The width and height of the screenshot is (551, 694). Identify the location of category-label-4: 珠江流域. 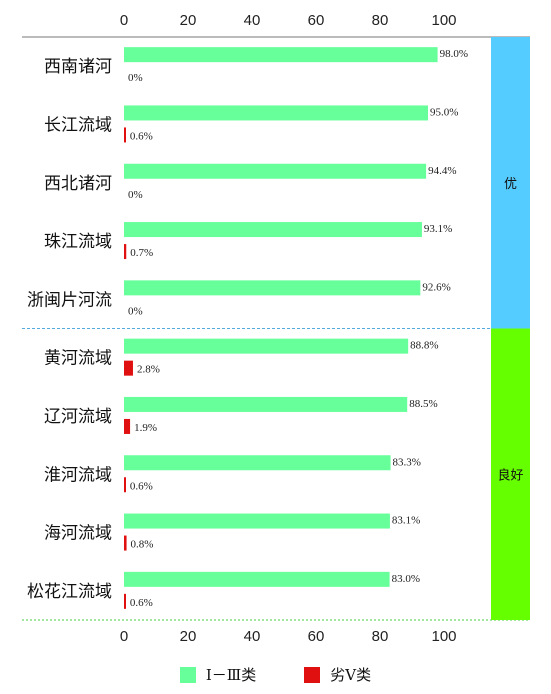
(78, 242).